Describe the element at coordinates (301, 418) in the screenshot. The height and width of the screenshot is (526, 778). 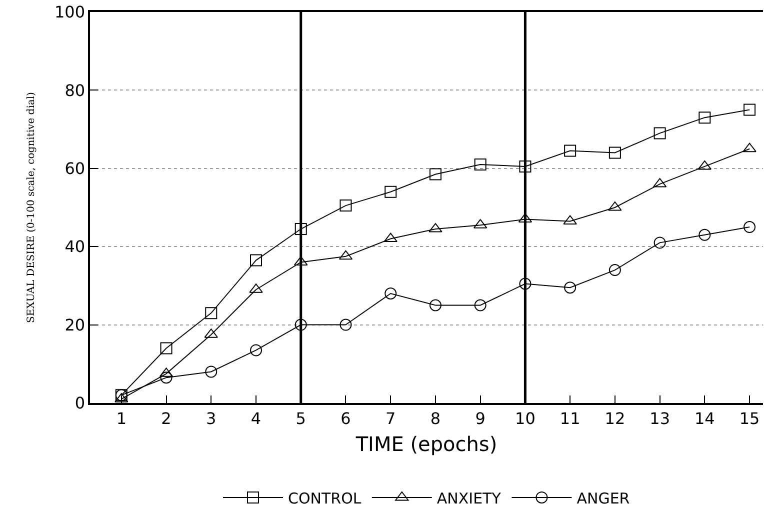
I see `x-tick-label: 5` at that location.